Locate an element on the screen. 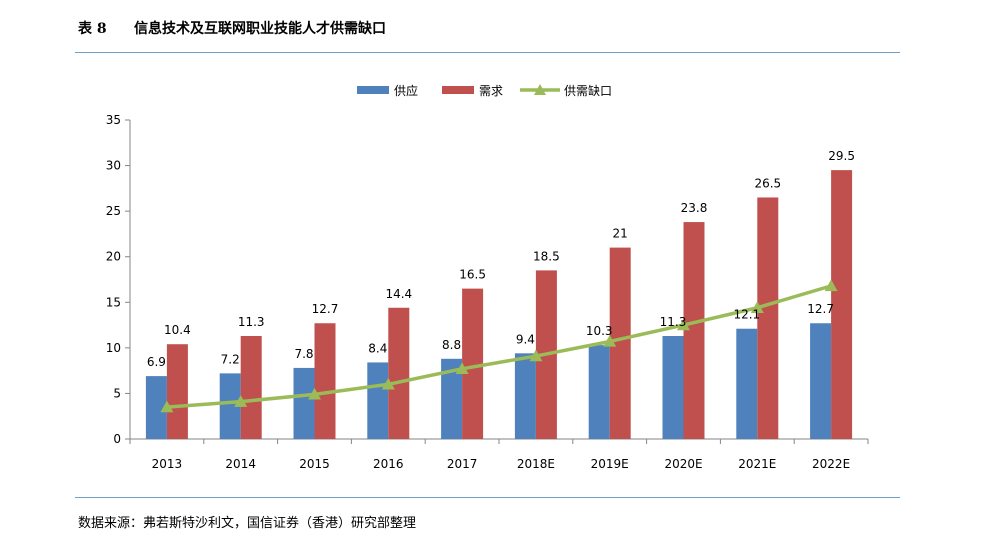  source-note: 数据来源：弗若斯特沙利文，国信证券（香港）研究部整理 is located at coordinates (247, 523).